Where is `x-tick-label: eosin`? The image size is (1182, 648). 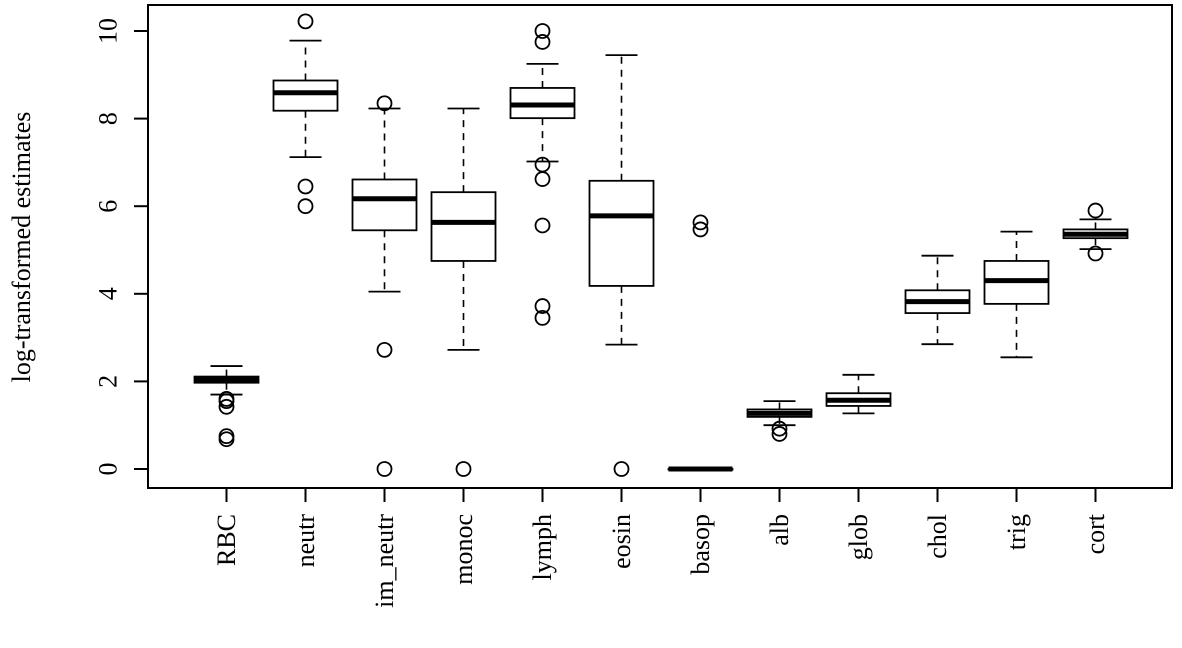 x-tick-label: eosin is located at coordinates (621, 541).